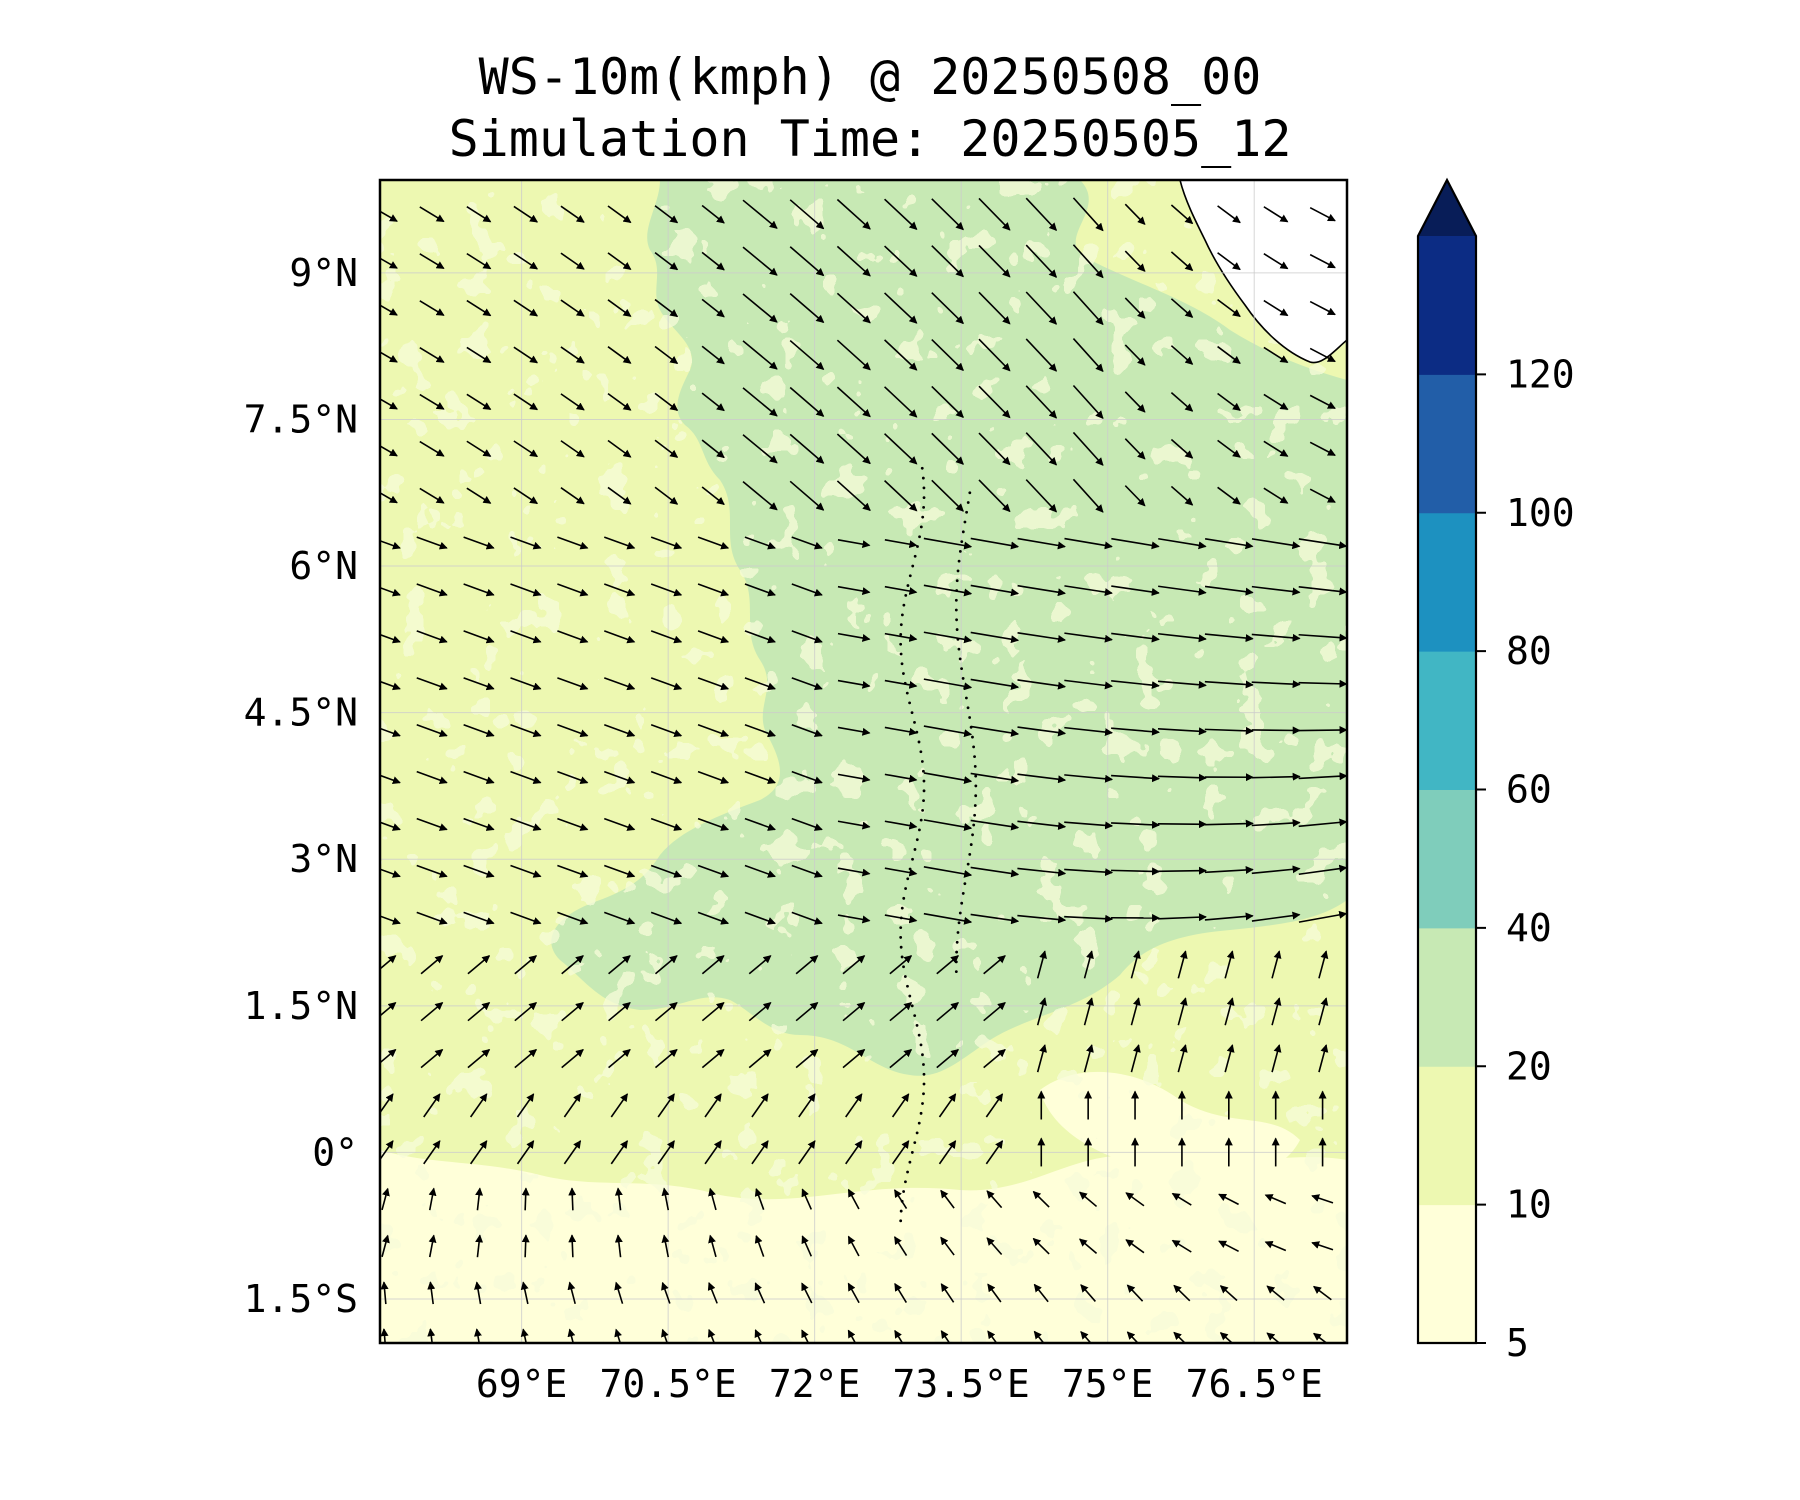 This screenshot has width=1800, height=1500. What do you see at coordinates (1263, 272) in the screenshot?
I see `land-area` at bounding box center [1263, 272].